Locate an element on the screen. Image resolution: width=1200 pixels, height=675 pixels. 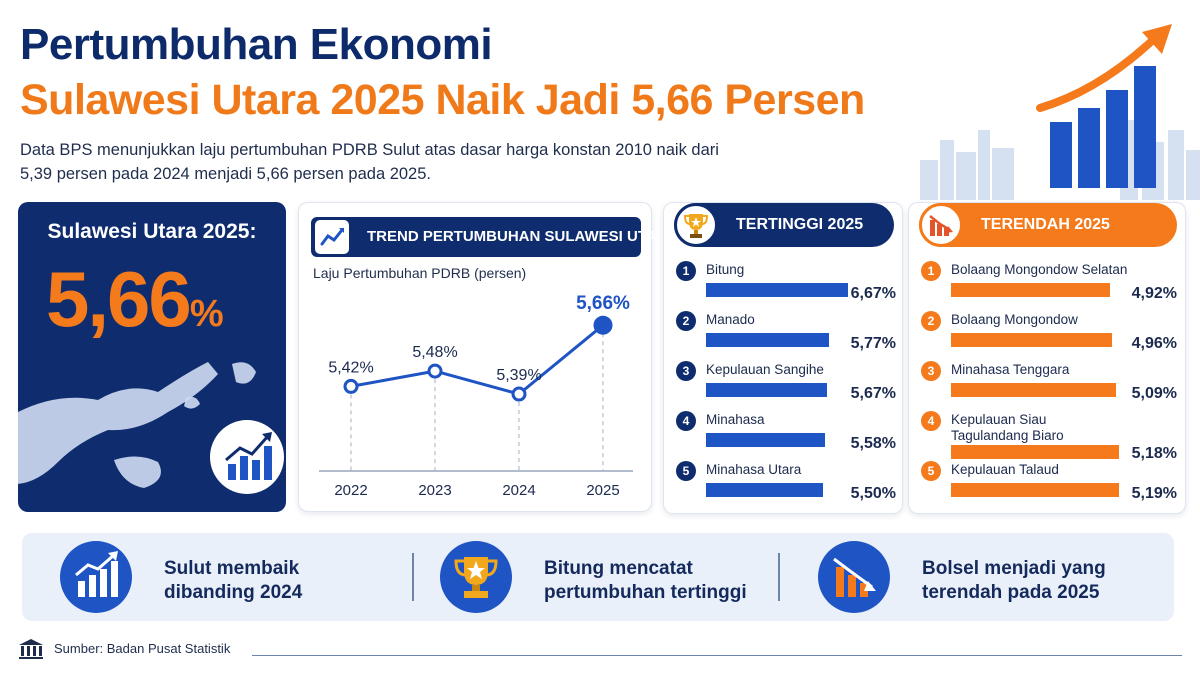
region-name-line2: Tagulandang Biaro is located at coordinates (1007, 435).